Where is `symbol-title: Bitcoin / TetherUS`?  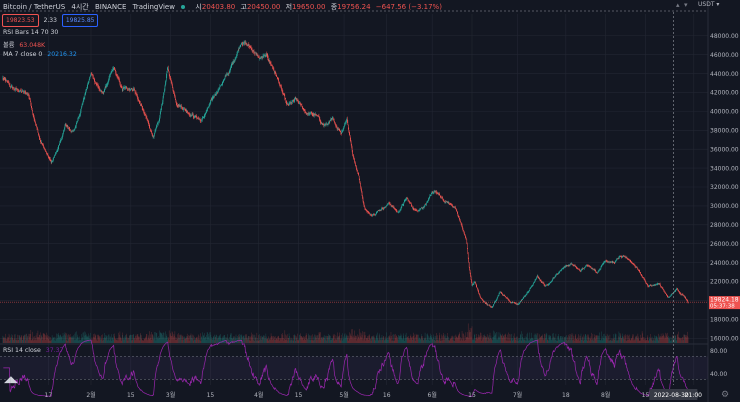 symbol-title: Bitcoin / TetherUS is located at coordinates (34, 7).